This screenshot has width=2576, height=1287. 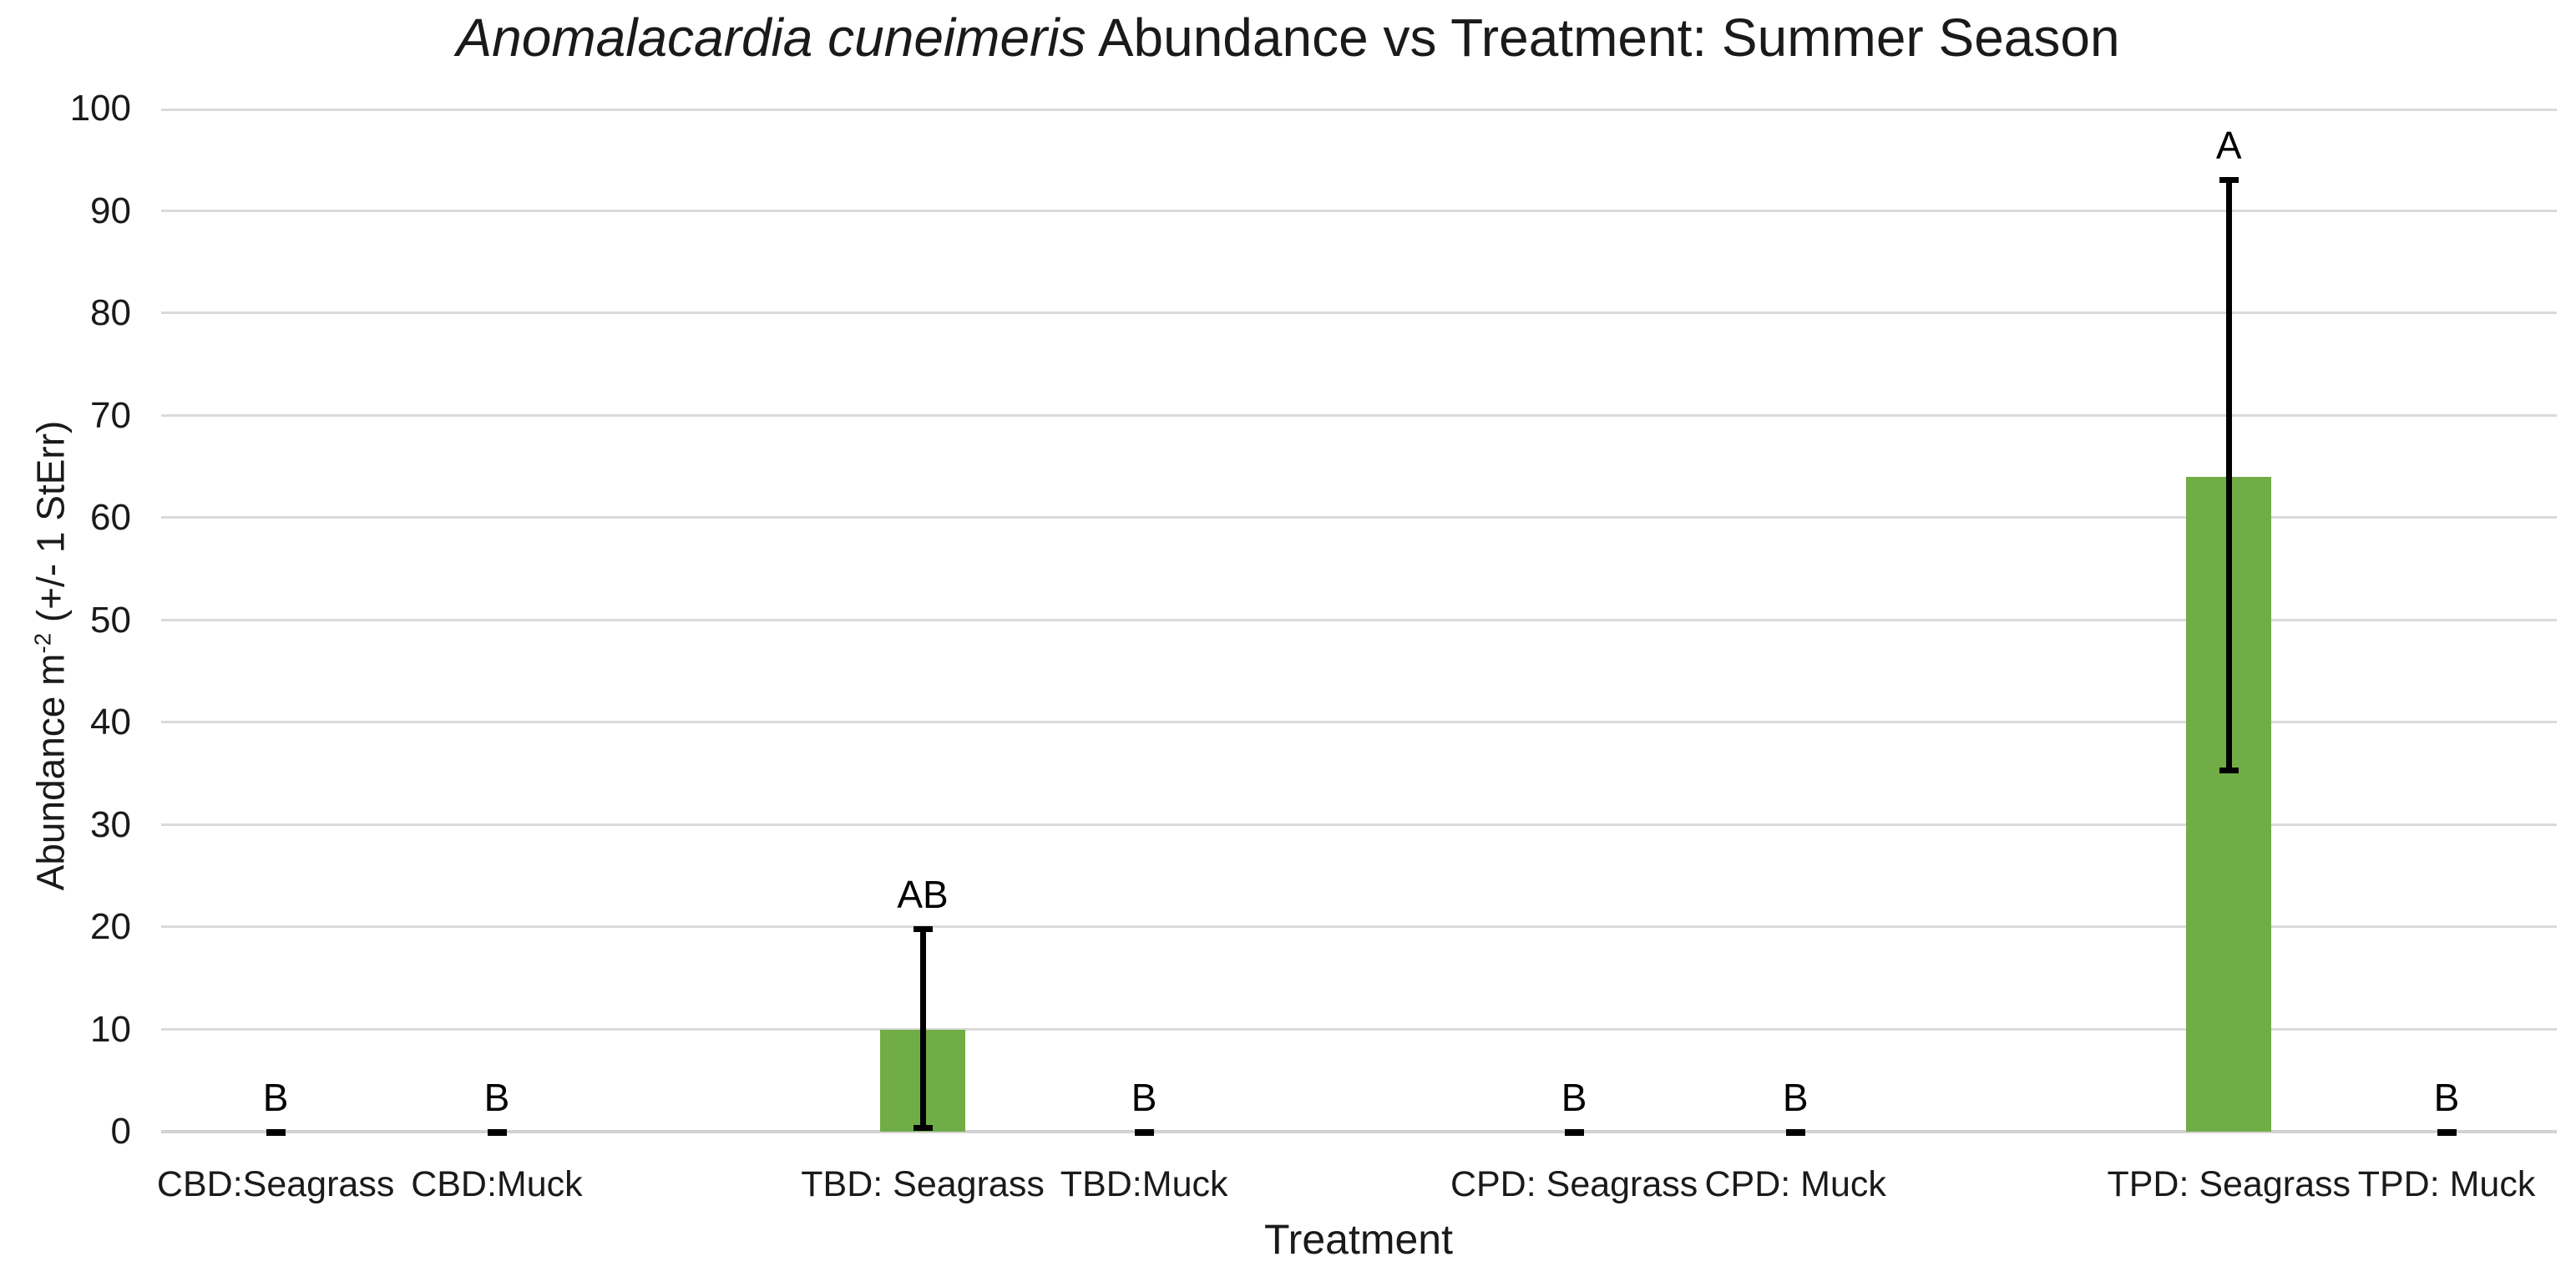 I want to click on y-tick-label: 50, so click(x=110, y=620).